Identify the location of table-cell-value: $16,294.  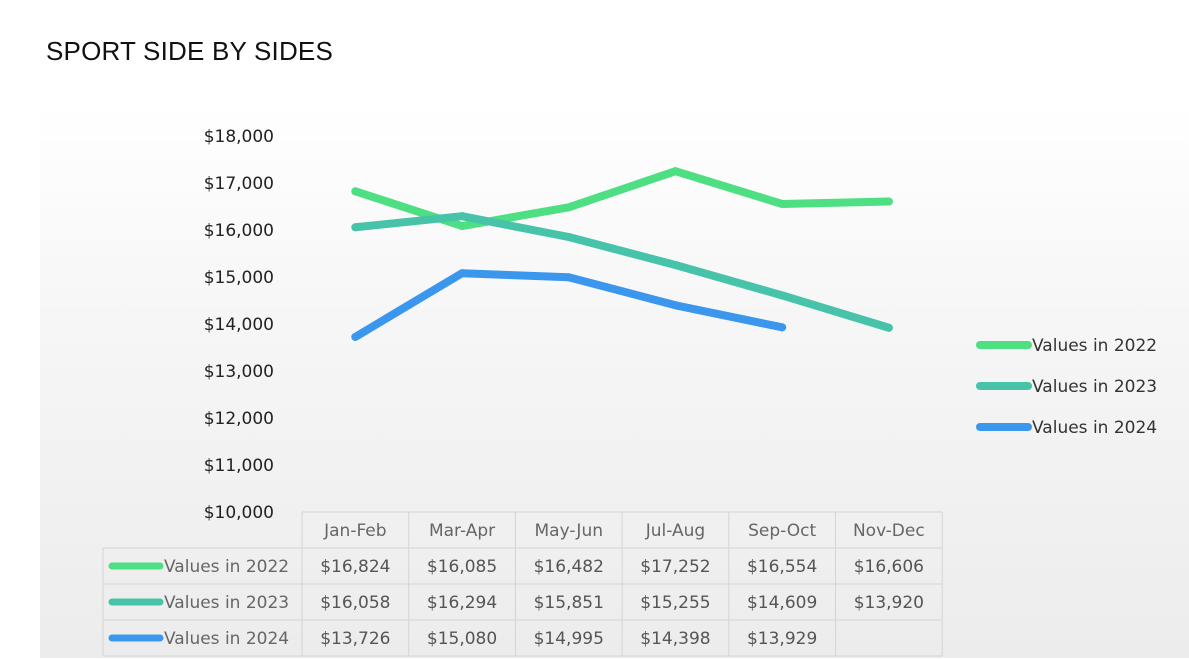
(462, 603).